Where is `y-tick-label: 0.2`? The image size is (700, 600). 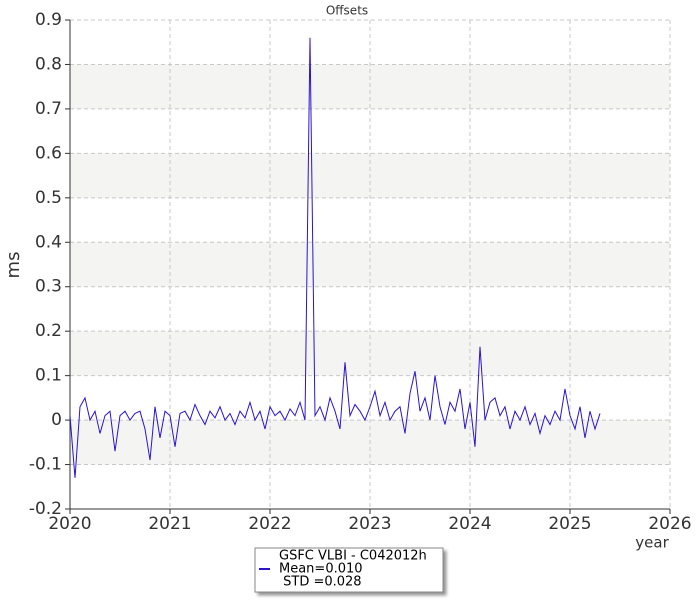
y-tick-label: 0.2 is located at coordinates (48, 331).